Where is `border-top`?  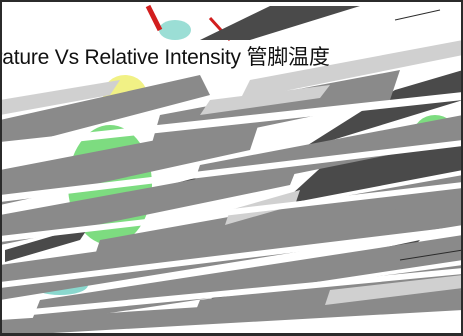
border-top is located at coordinates (231, 1).